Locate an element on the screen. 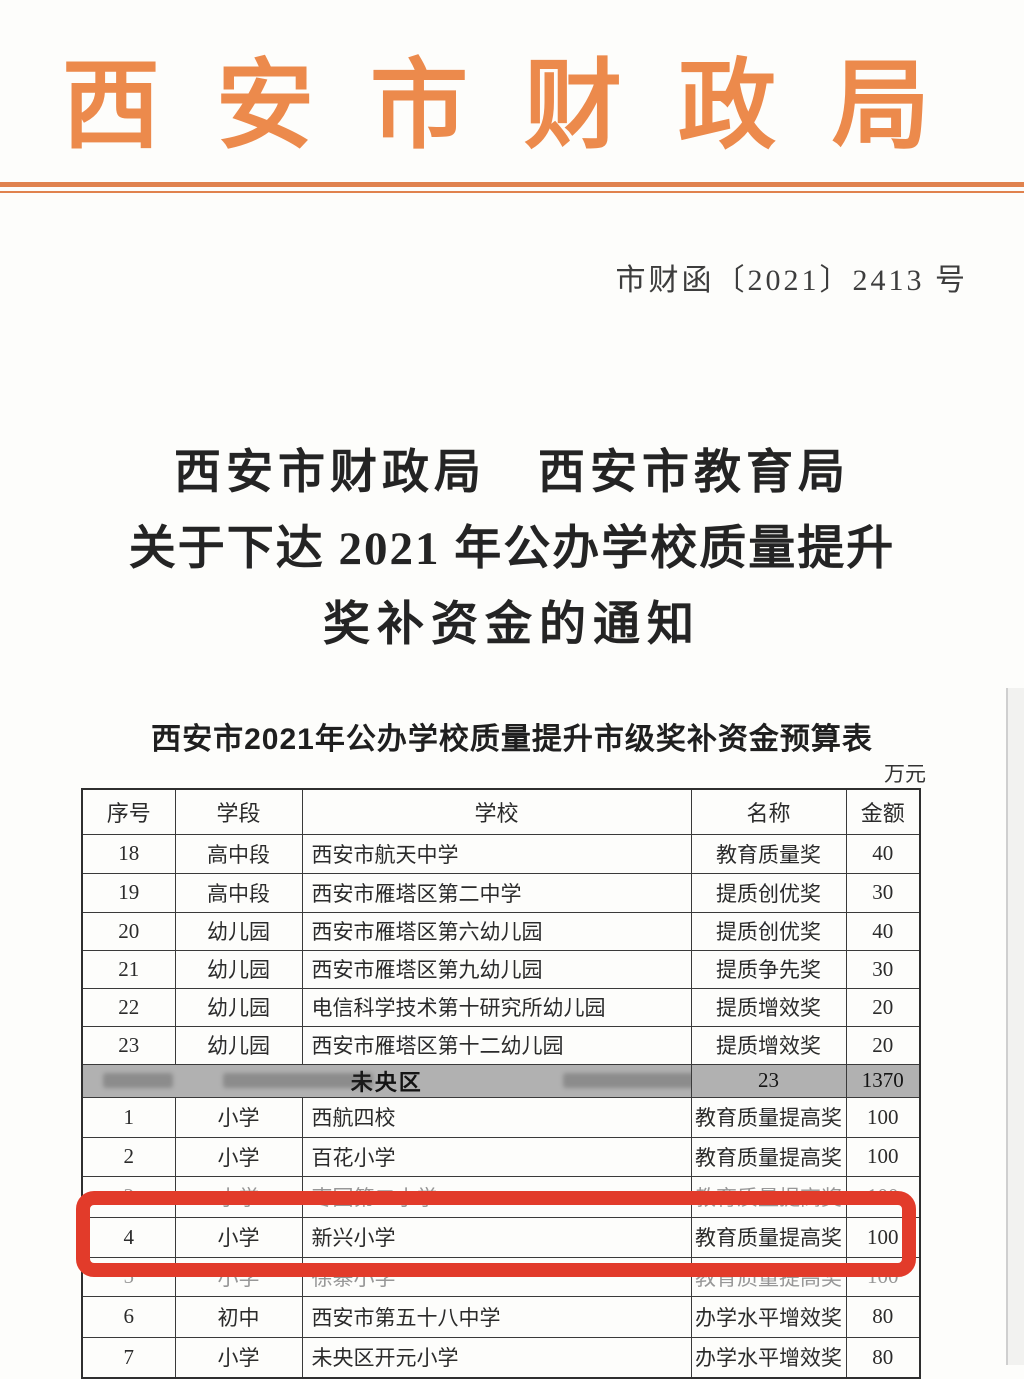  table-row: 6 初中 西安市第五十八中学 办学水平增效奖 80 is located at coordinates (501, 1316).